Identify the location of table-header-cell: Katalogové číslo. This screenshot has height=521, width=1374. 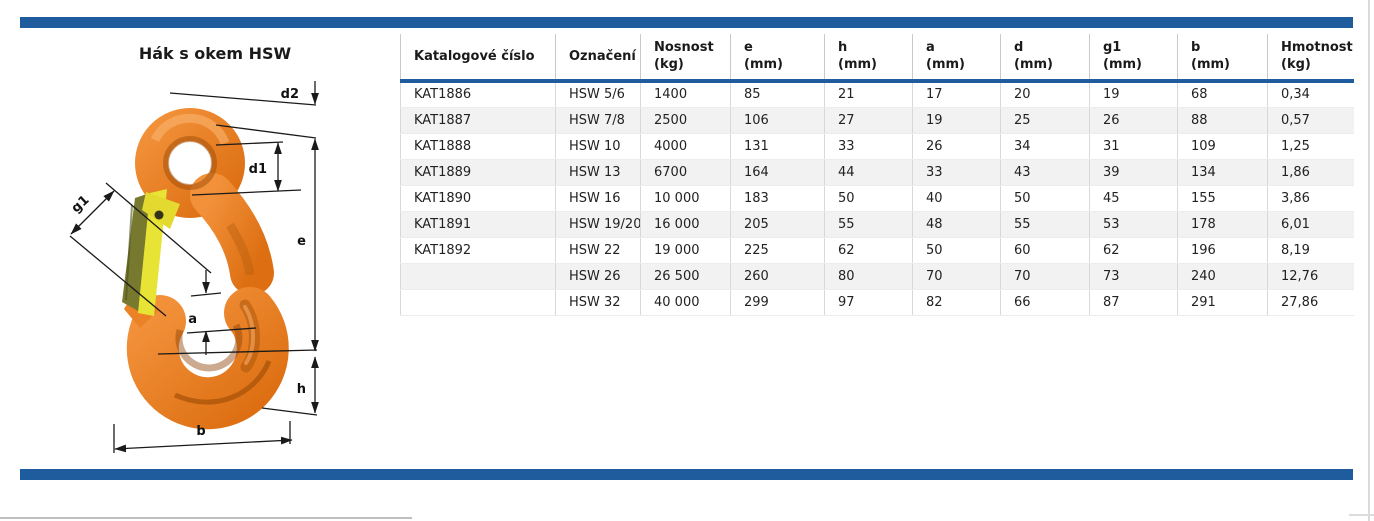
(478, 58).